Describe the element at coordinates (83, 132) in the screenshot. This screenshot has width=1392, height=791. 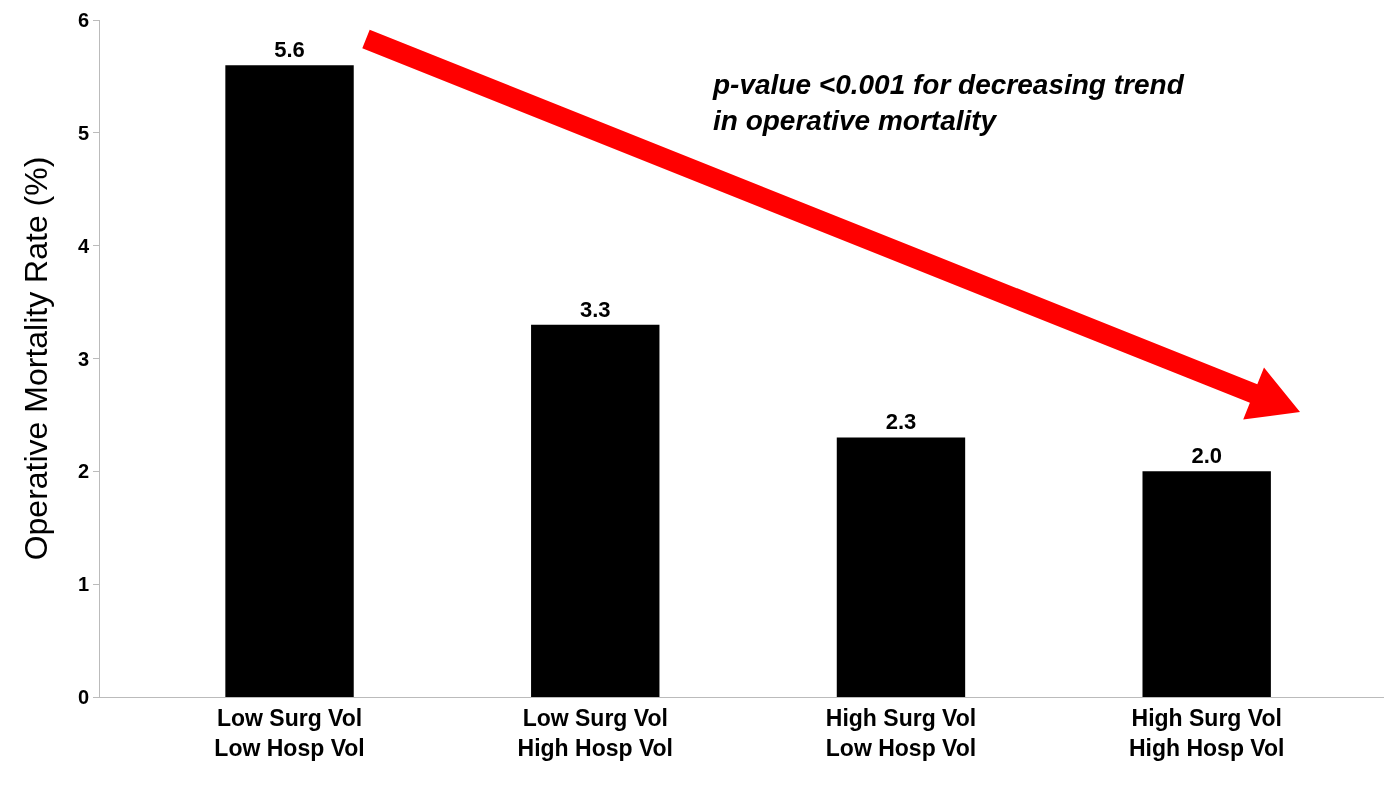
I see `y-tick-label: 5` at that location.